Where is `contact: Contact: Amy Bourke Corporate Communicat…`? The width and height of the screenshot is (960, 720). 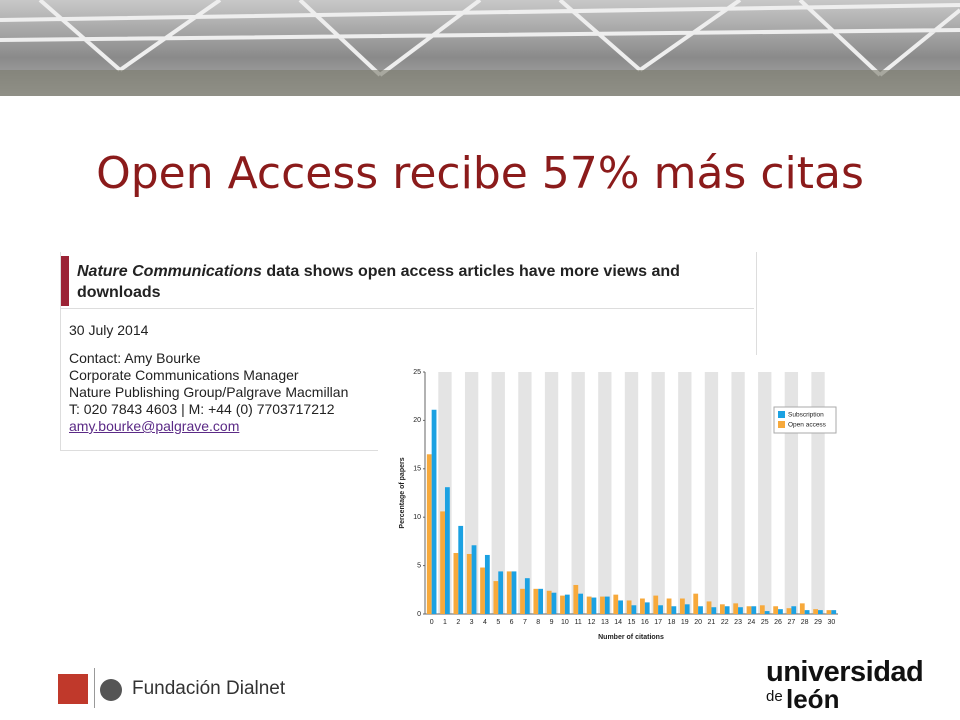 contact: Contact: Amy Bourke Corporate Communicat… is located at coordinates (208, 392).